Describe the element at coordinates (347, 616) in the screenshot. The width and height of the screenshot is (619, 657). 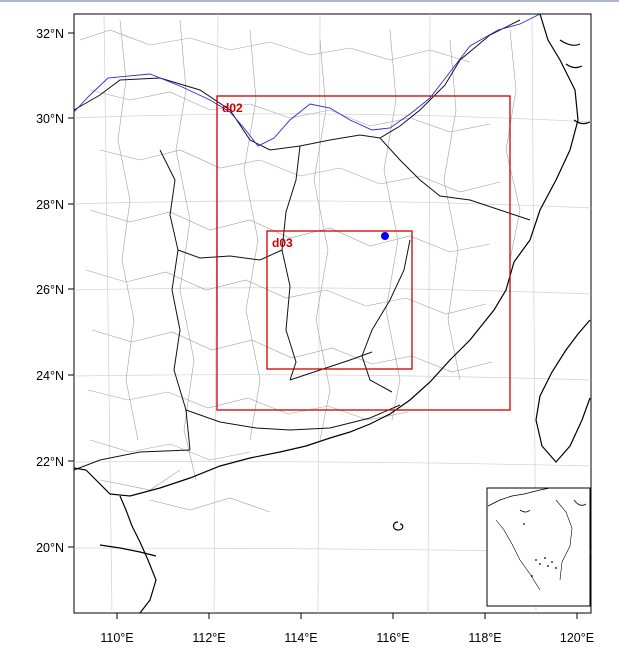
I see `lon-ticks` at that location.